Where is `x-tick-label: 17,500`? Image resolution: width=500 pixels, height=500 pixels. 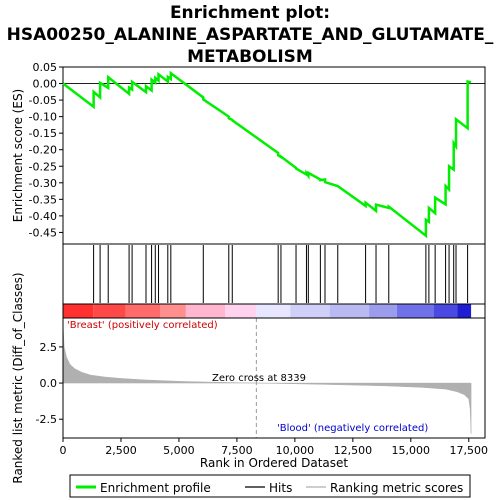 x-tick-label: 17,500 is located at coordinates (469, 450).